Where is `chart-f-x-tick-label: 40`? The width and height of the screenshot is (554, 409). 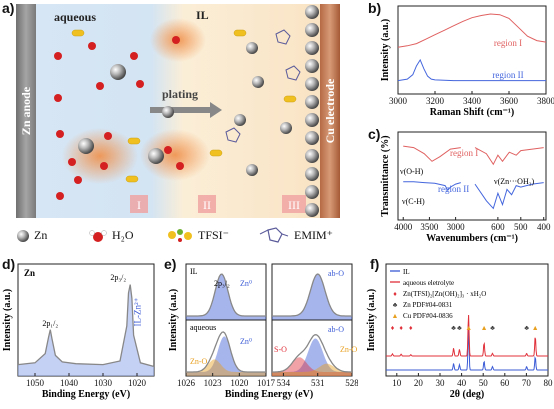
chart-f-x-tick-label: 40 is located at coordinates (462, 383).